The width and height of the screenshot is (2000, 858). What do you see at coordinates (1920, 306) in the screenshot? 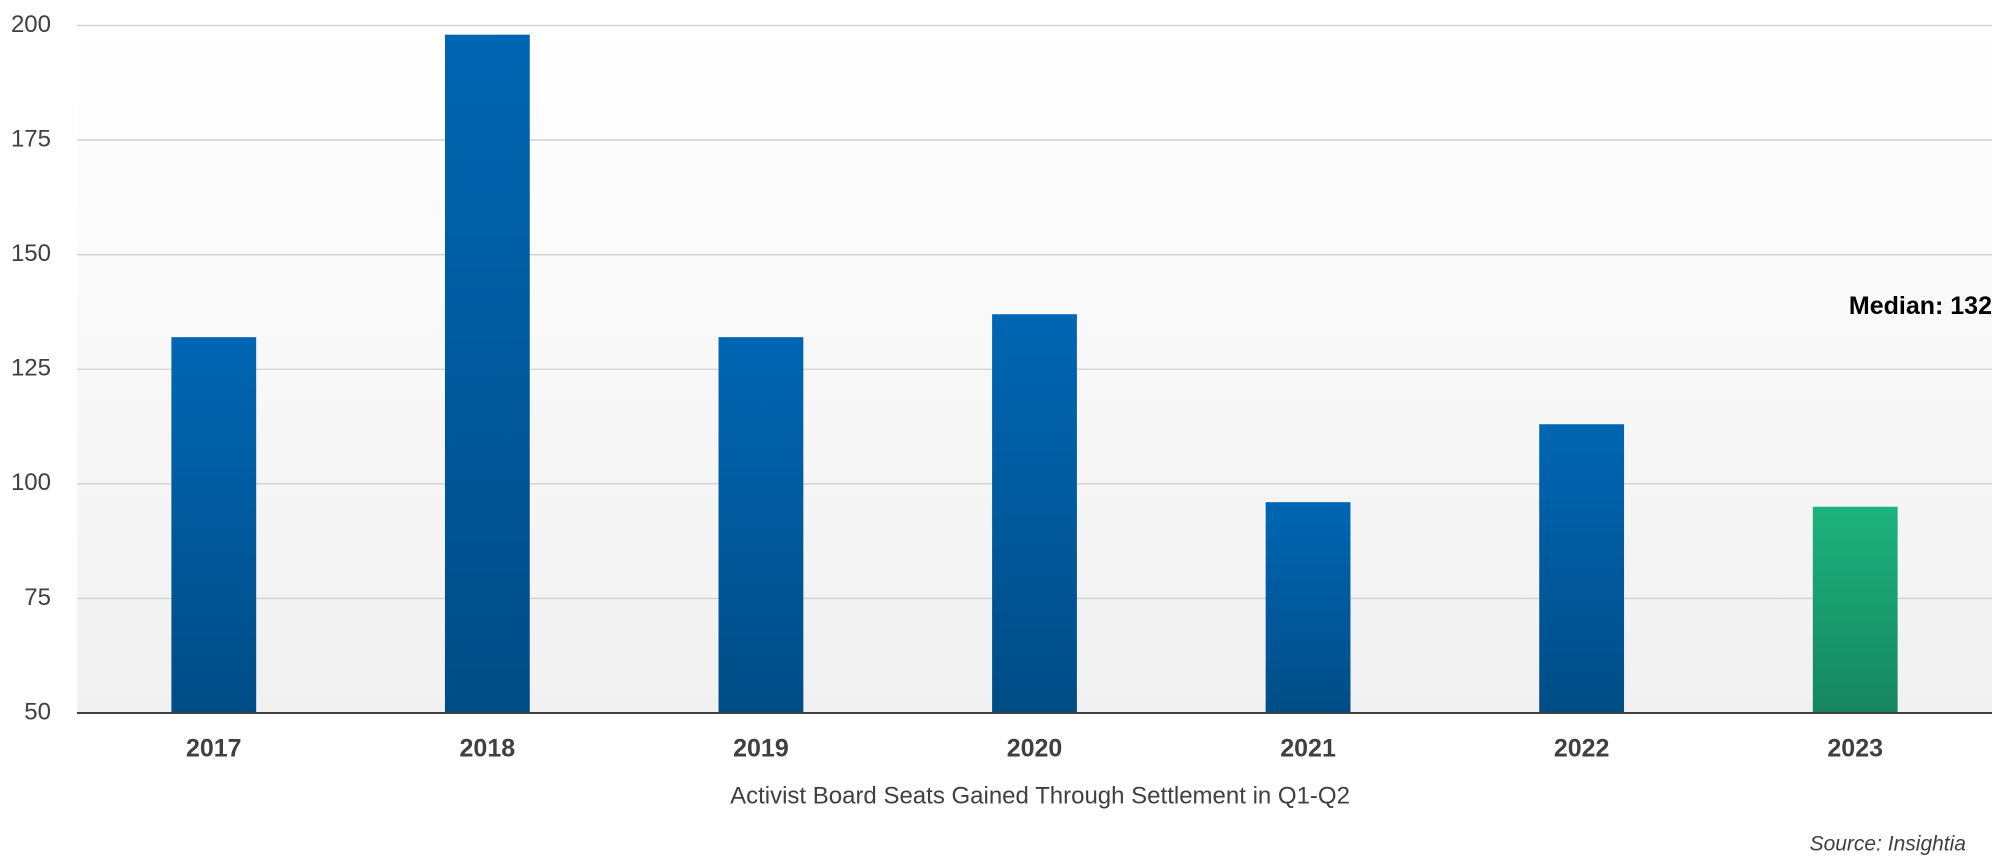
I see `median-label: Median: 132` at bounding box center [1920, 306].